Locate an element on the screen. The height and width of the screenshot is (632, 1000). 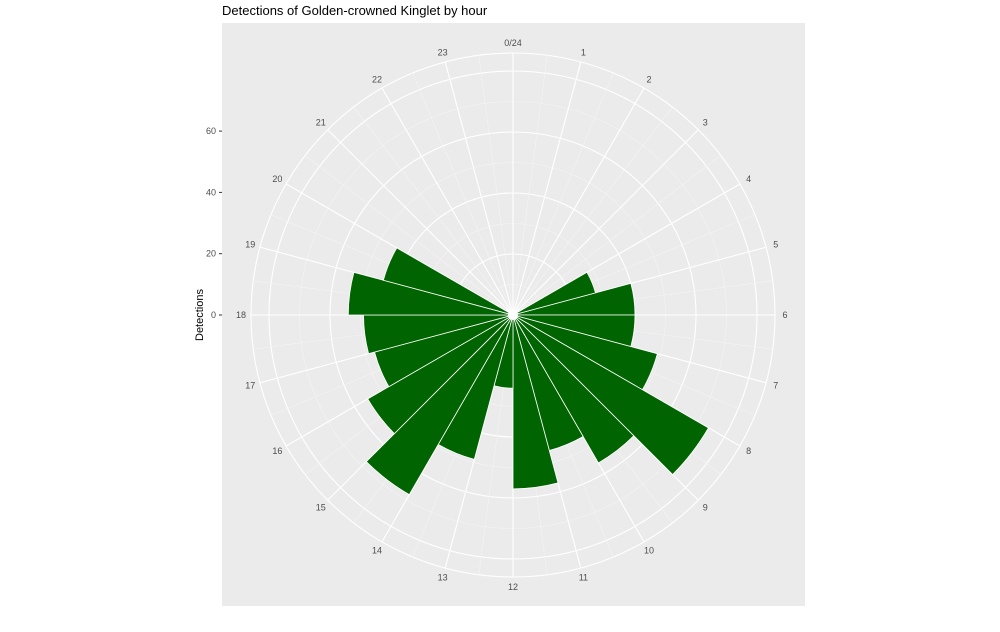
center-hole is located at coordinates (513, 315).